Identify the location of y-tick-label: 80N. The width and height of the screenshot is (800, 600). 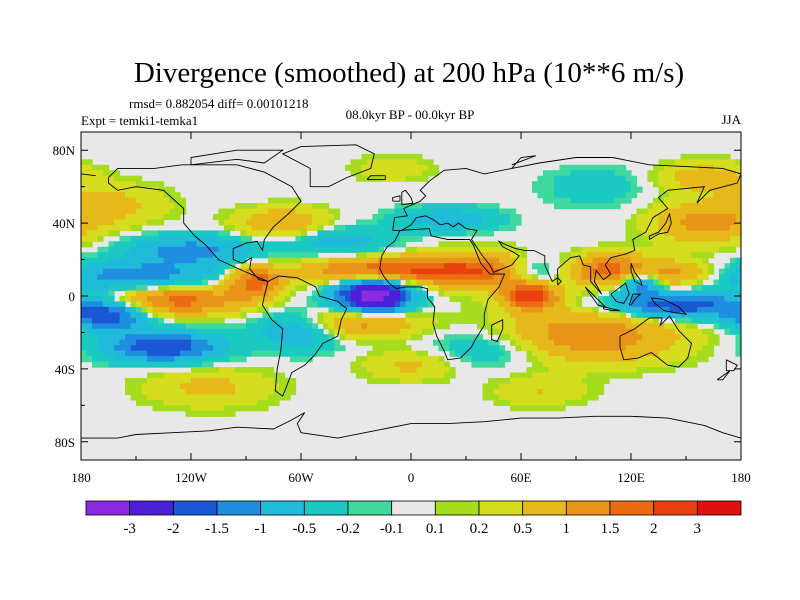
(64, 150).